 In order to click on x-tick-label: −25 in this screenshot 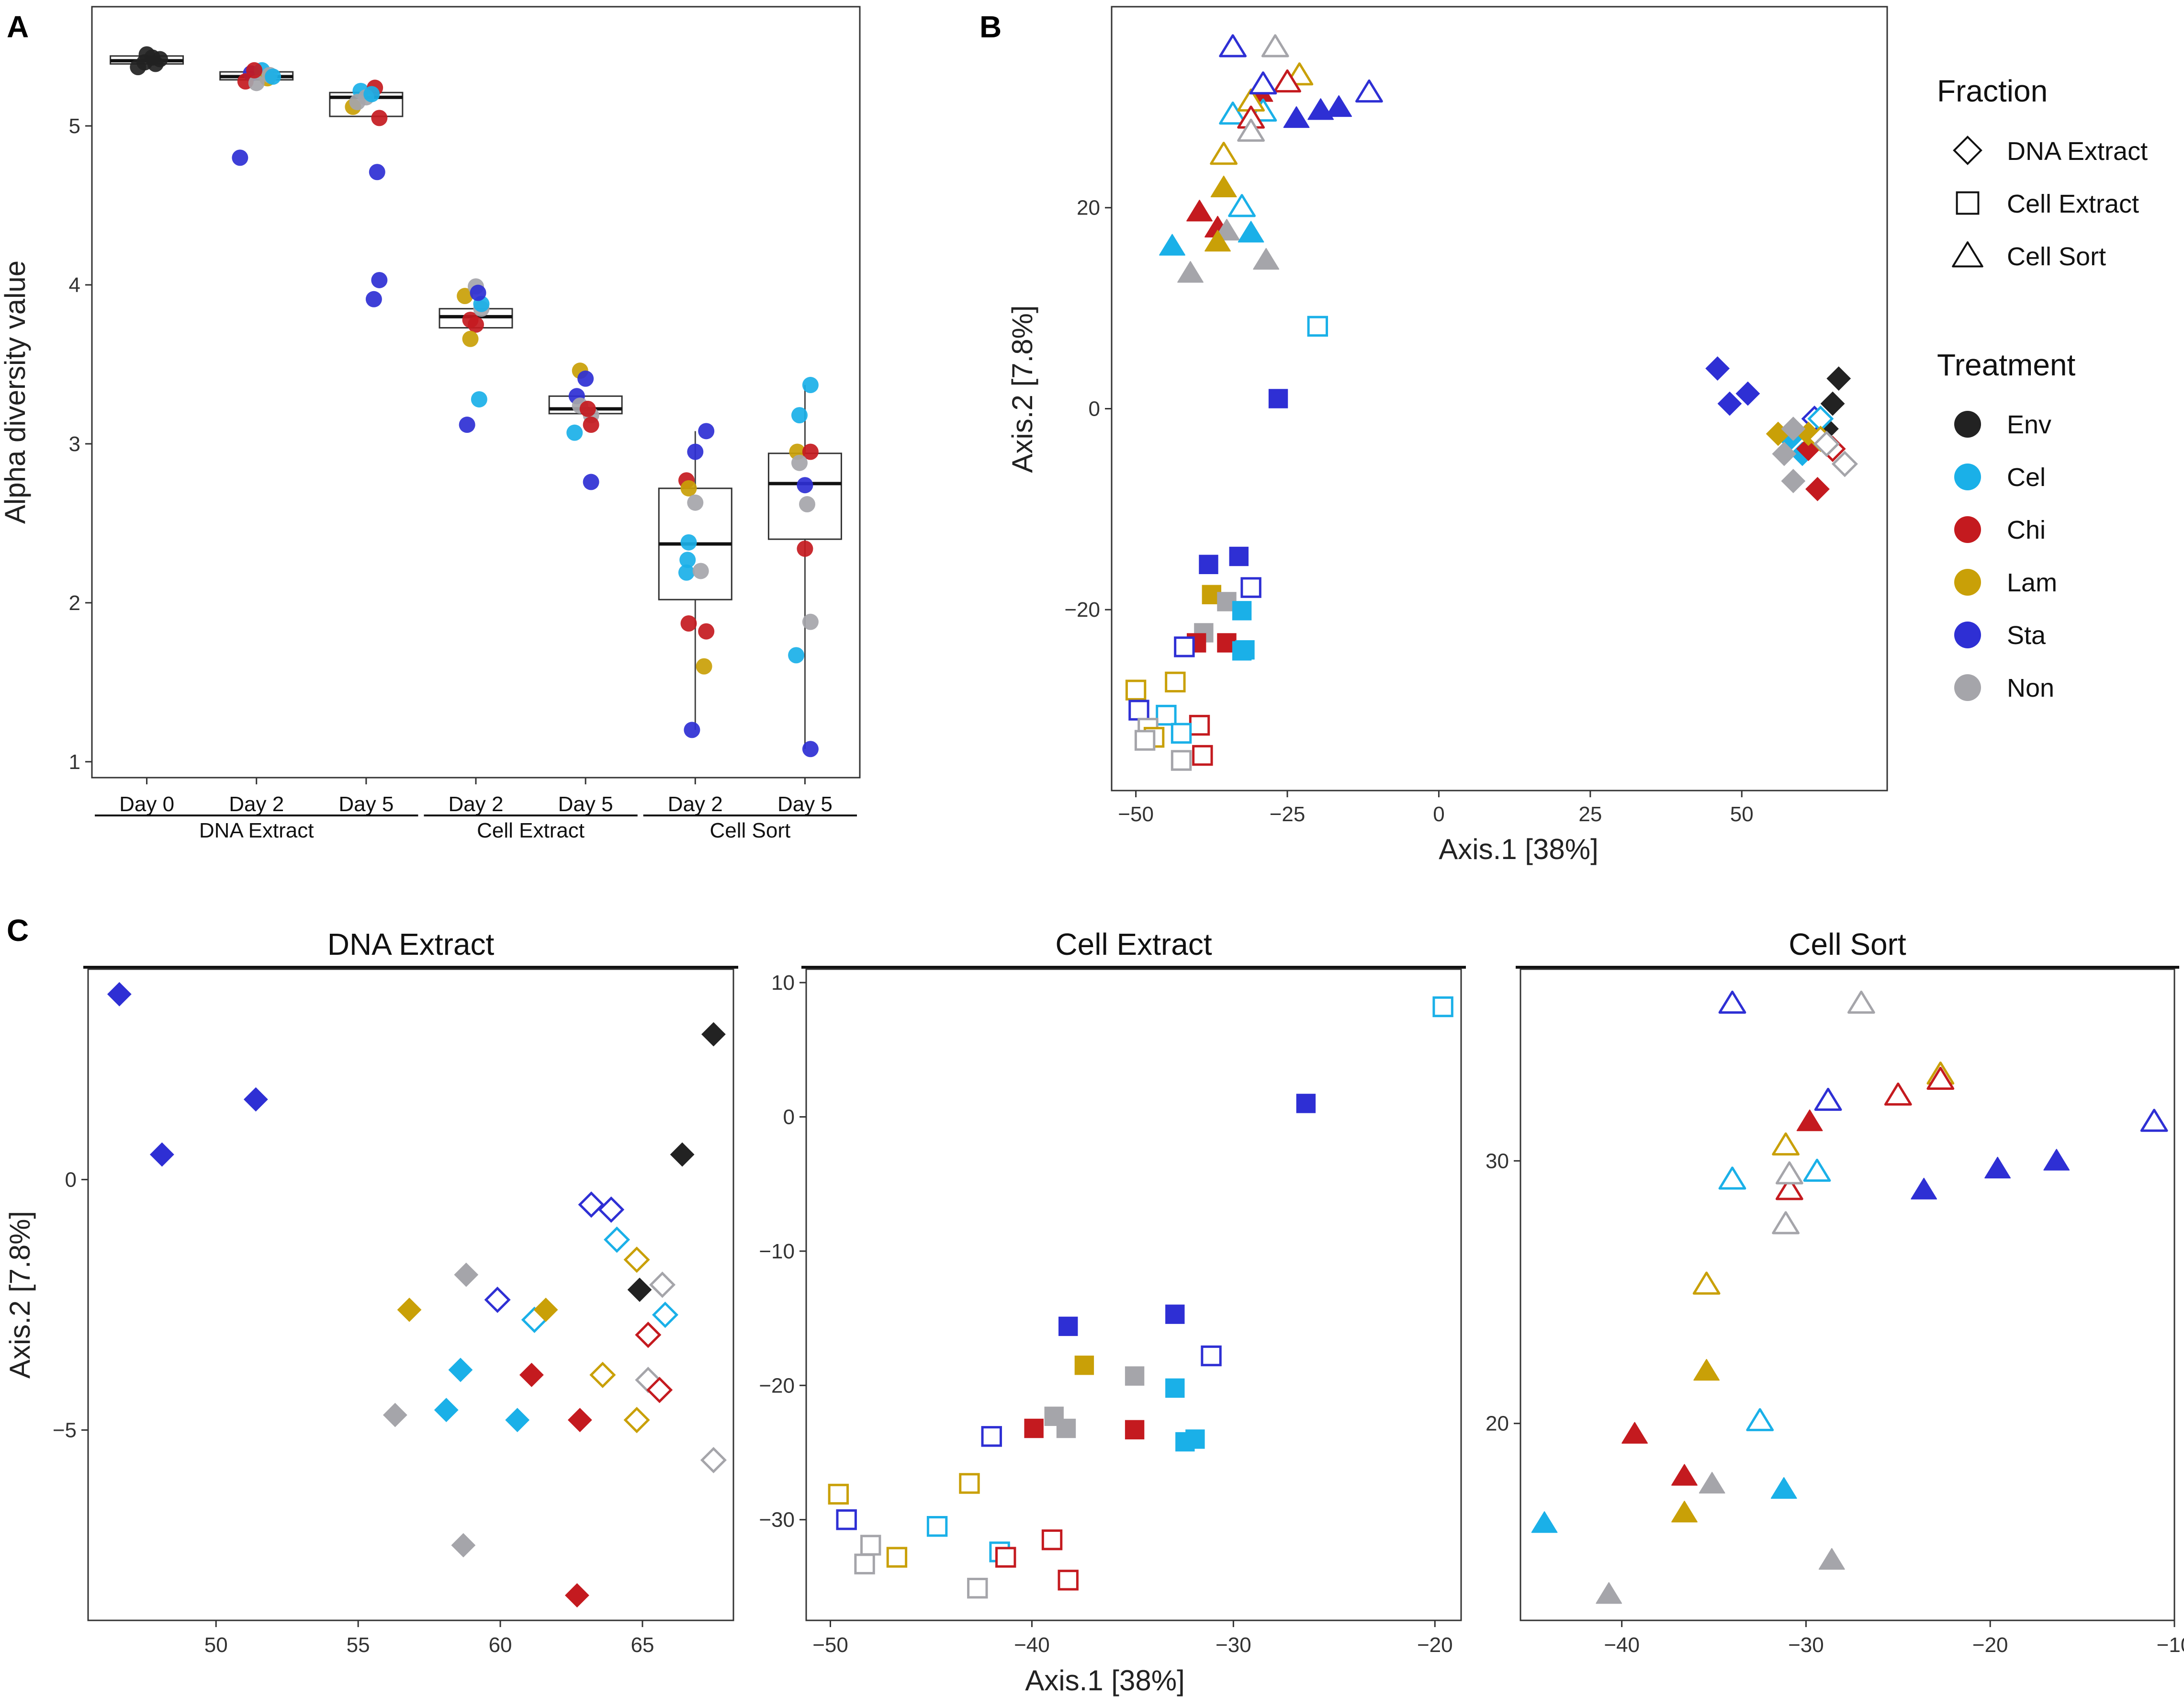, I will do `click(1288, 814)`.